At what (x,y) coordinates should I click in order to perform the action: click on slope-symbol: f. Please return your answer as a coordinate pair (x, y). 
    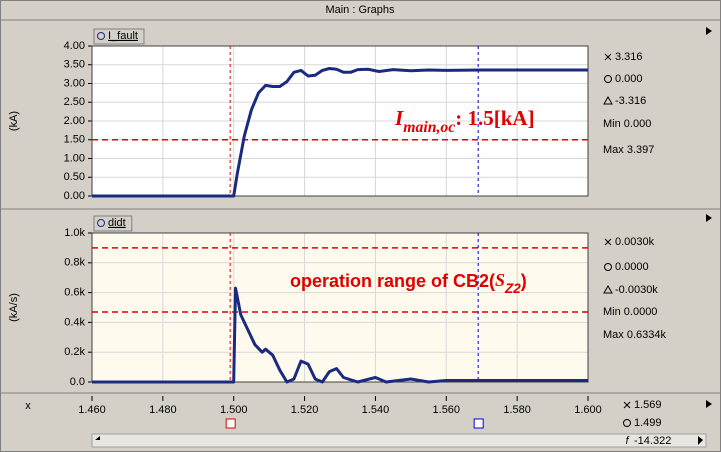
    Looking at the image, I should click on (627, 441).